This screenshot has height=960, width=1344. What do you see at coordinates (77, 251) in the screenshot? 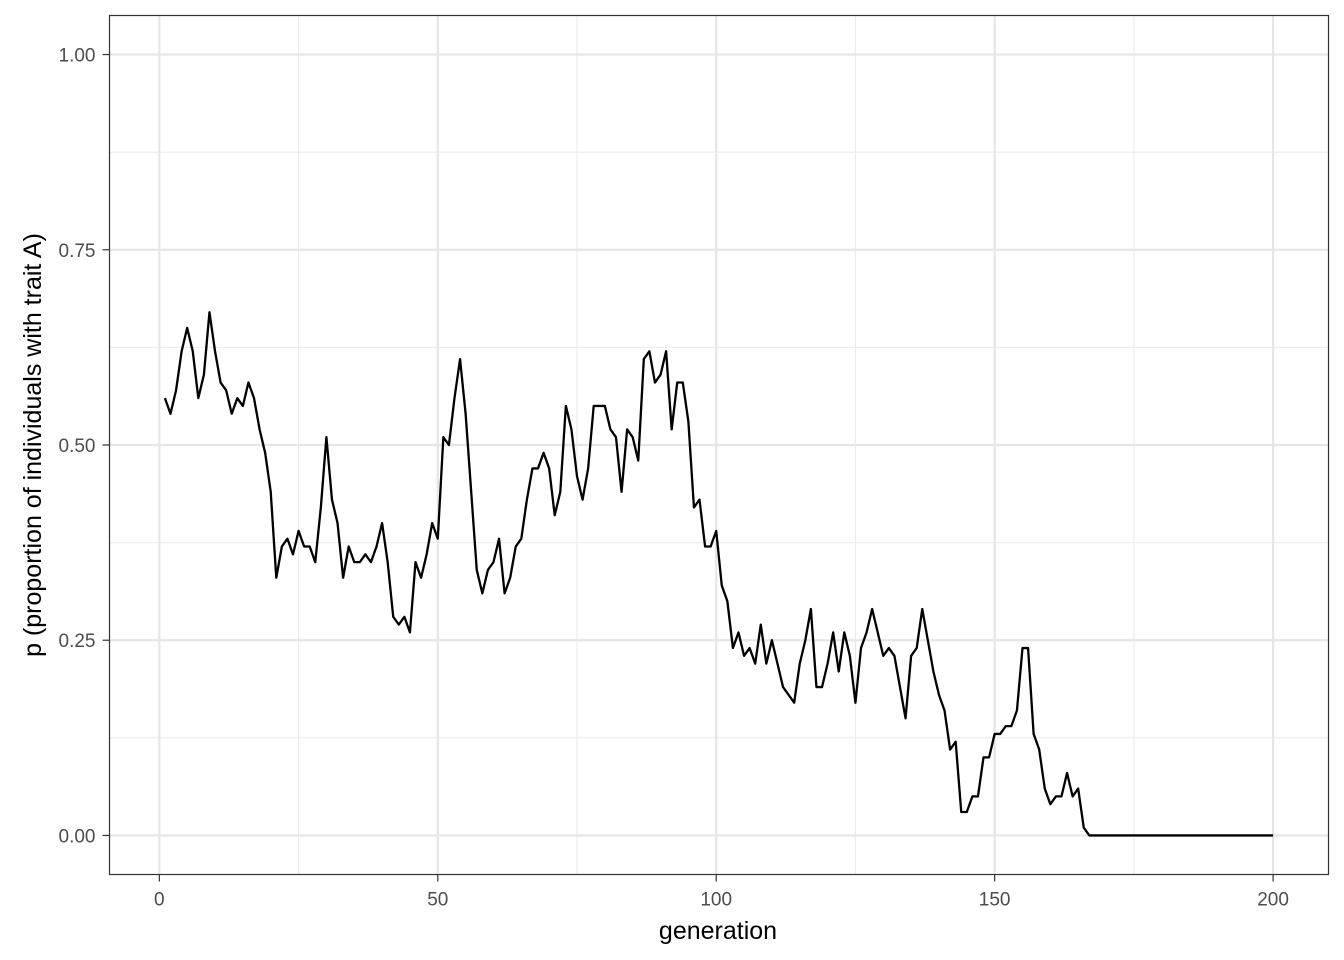
I see `y-tick-label: 0.75` at bounding box center [77, 251].